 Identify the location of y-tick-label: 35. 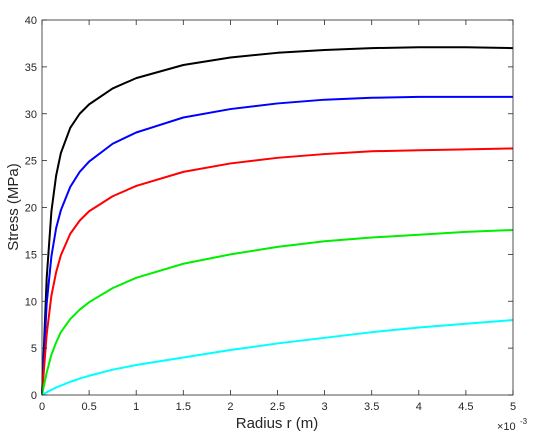
(31, 68).